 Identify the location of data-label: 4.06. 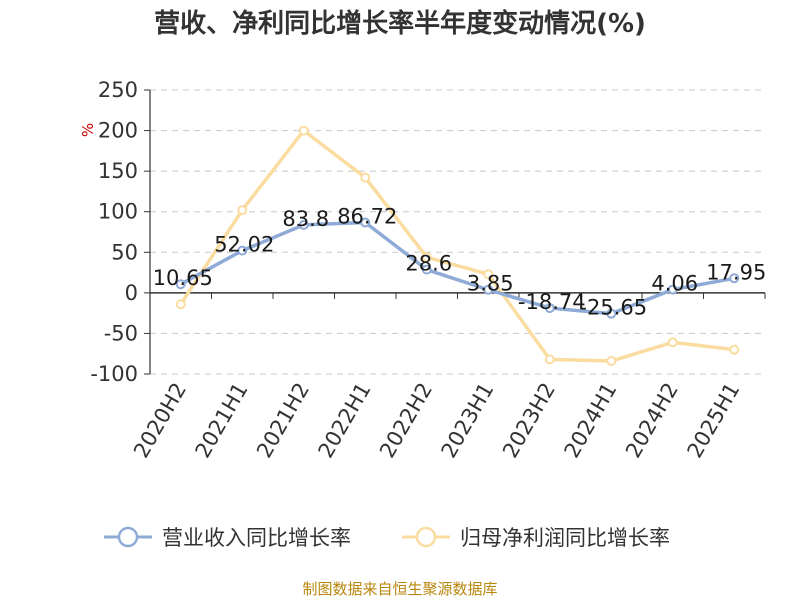
(674, 284).